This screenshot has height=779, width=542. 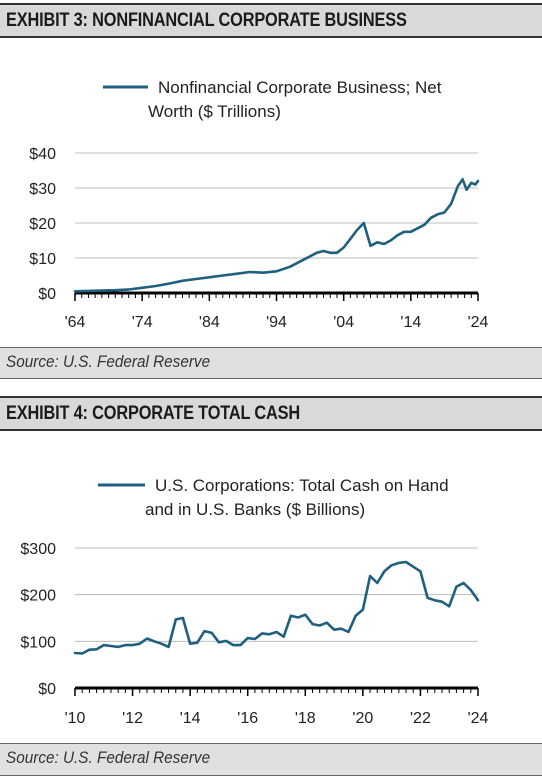 What do you see at coordinates (38, 642) in the screenshot?
I see `y-tick-label: $100` at bounding box center [38, 642].